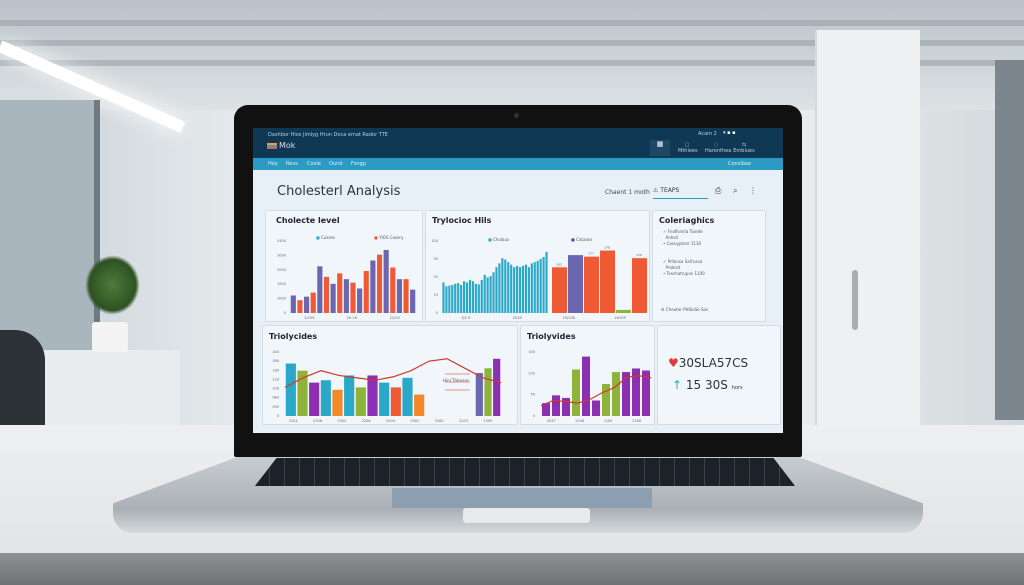 Image resolution: width=1024 pixels, height=585 pixels. What do you see at coordinates (436, 259) in the screenshot?
I see `y-tick-label: 50` at bounding box center [436, 259].